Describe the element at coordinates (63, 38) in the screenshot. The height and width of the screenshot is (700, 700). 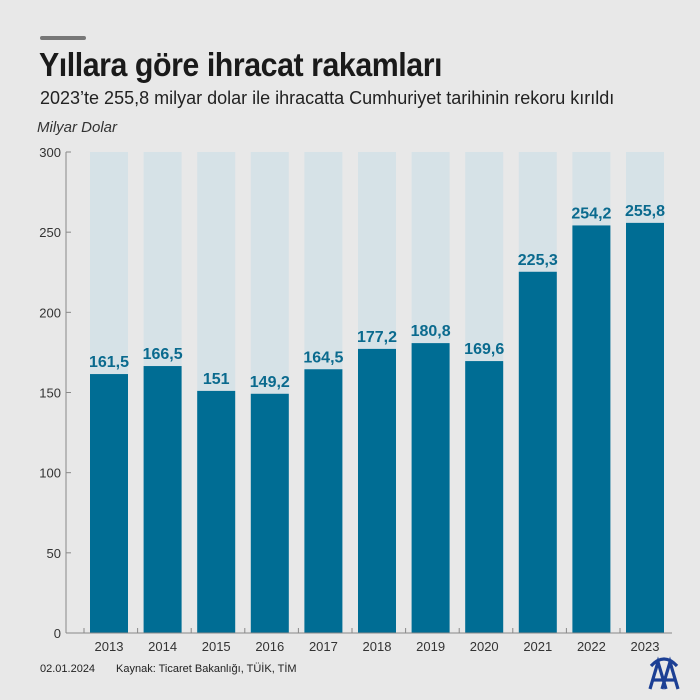
I see `title-accent-bar` at that location.